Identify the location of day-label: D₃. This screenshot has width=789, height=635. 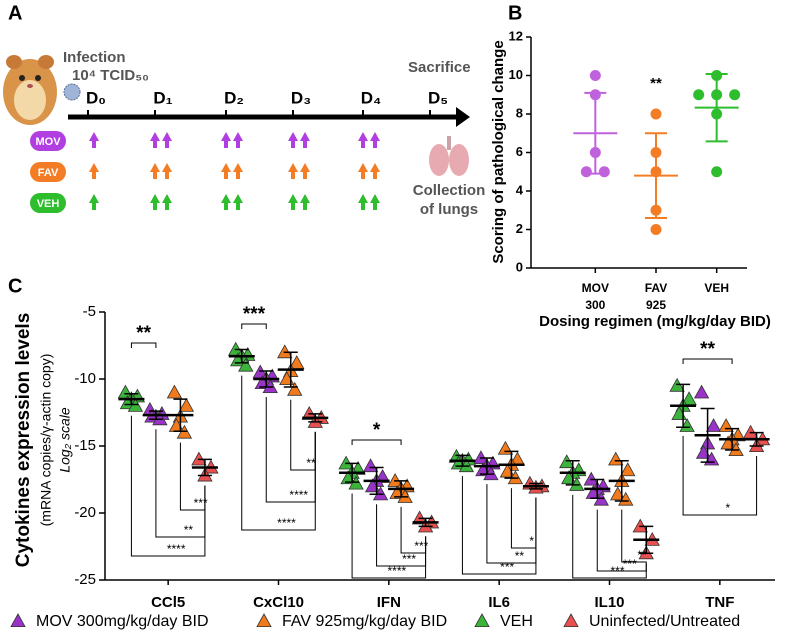
(301, 97).